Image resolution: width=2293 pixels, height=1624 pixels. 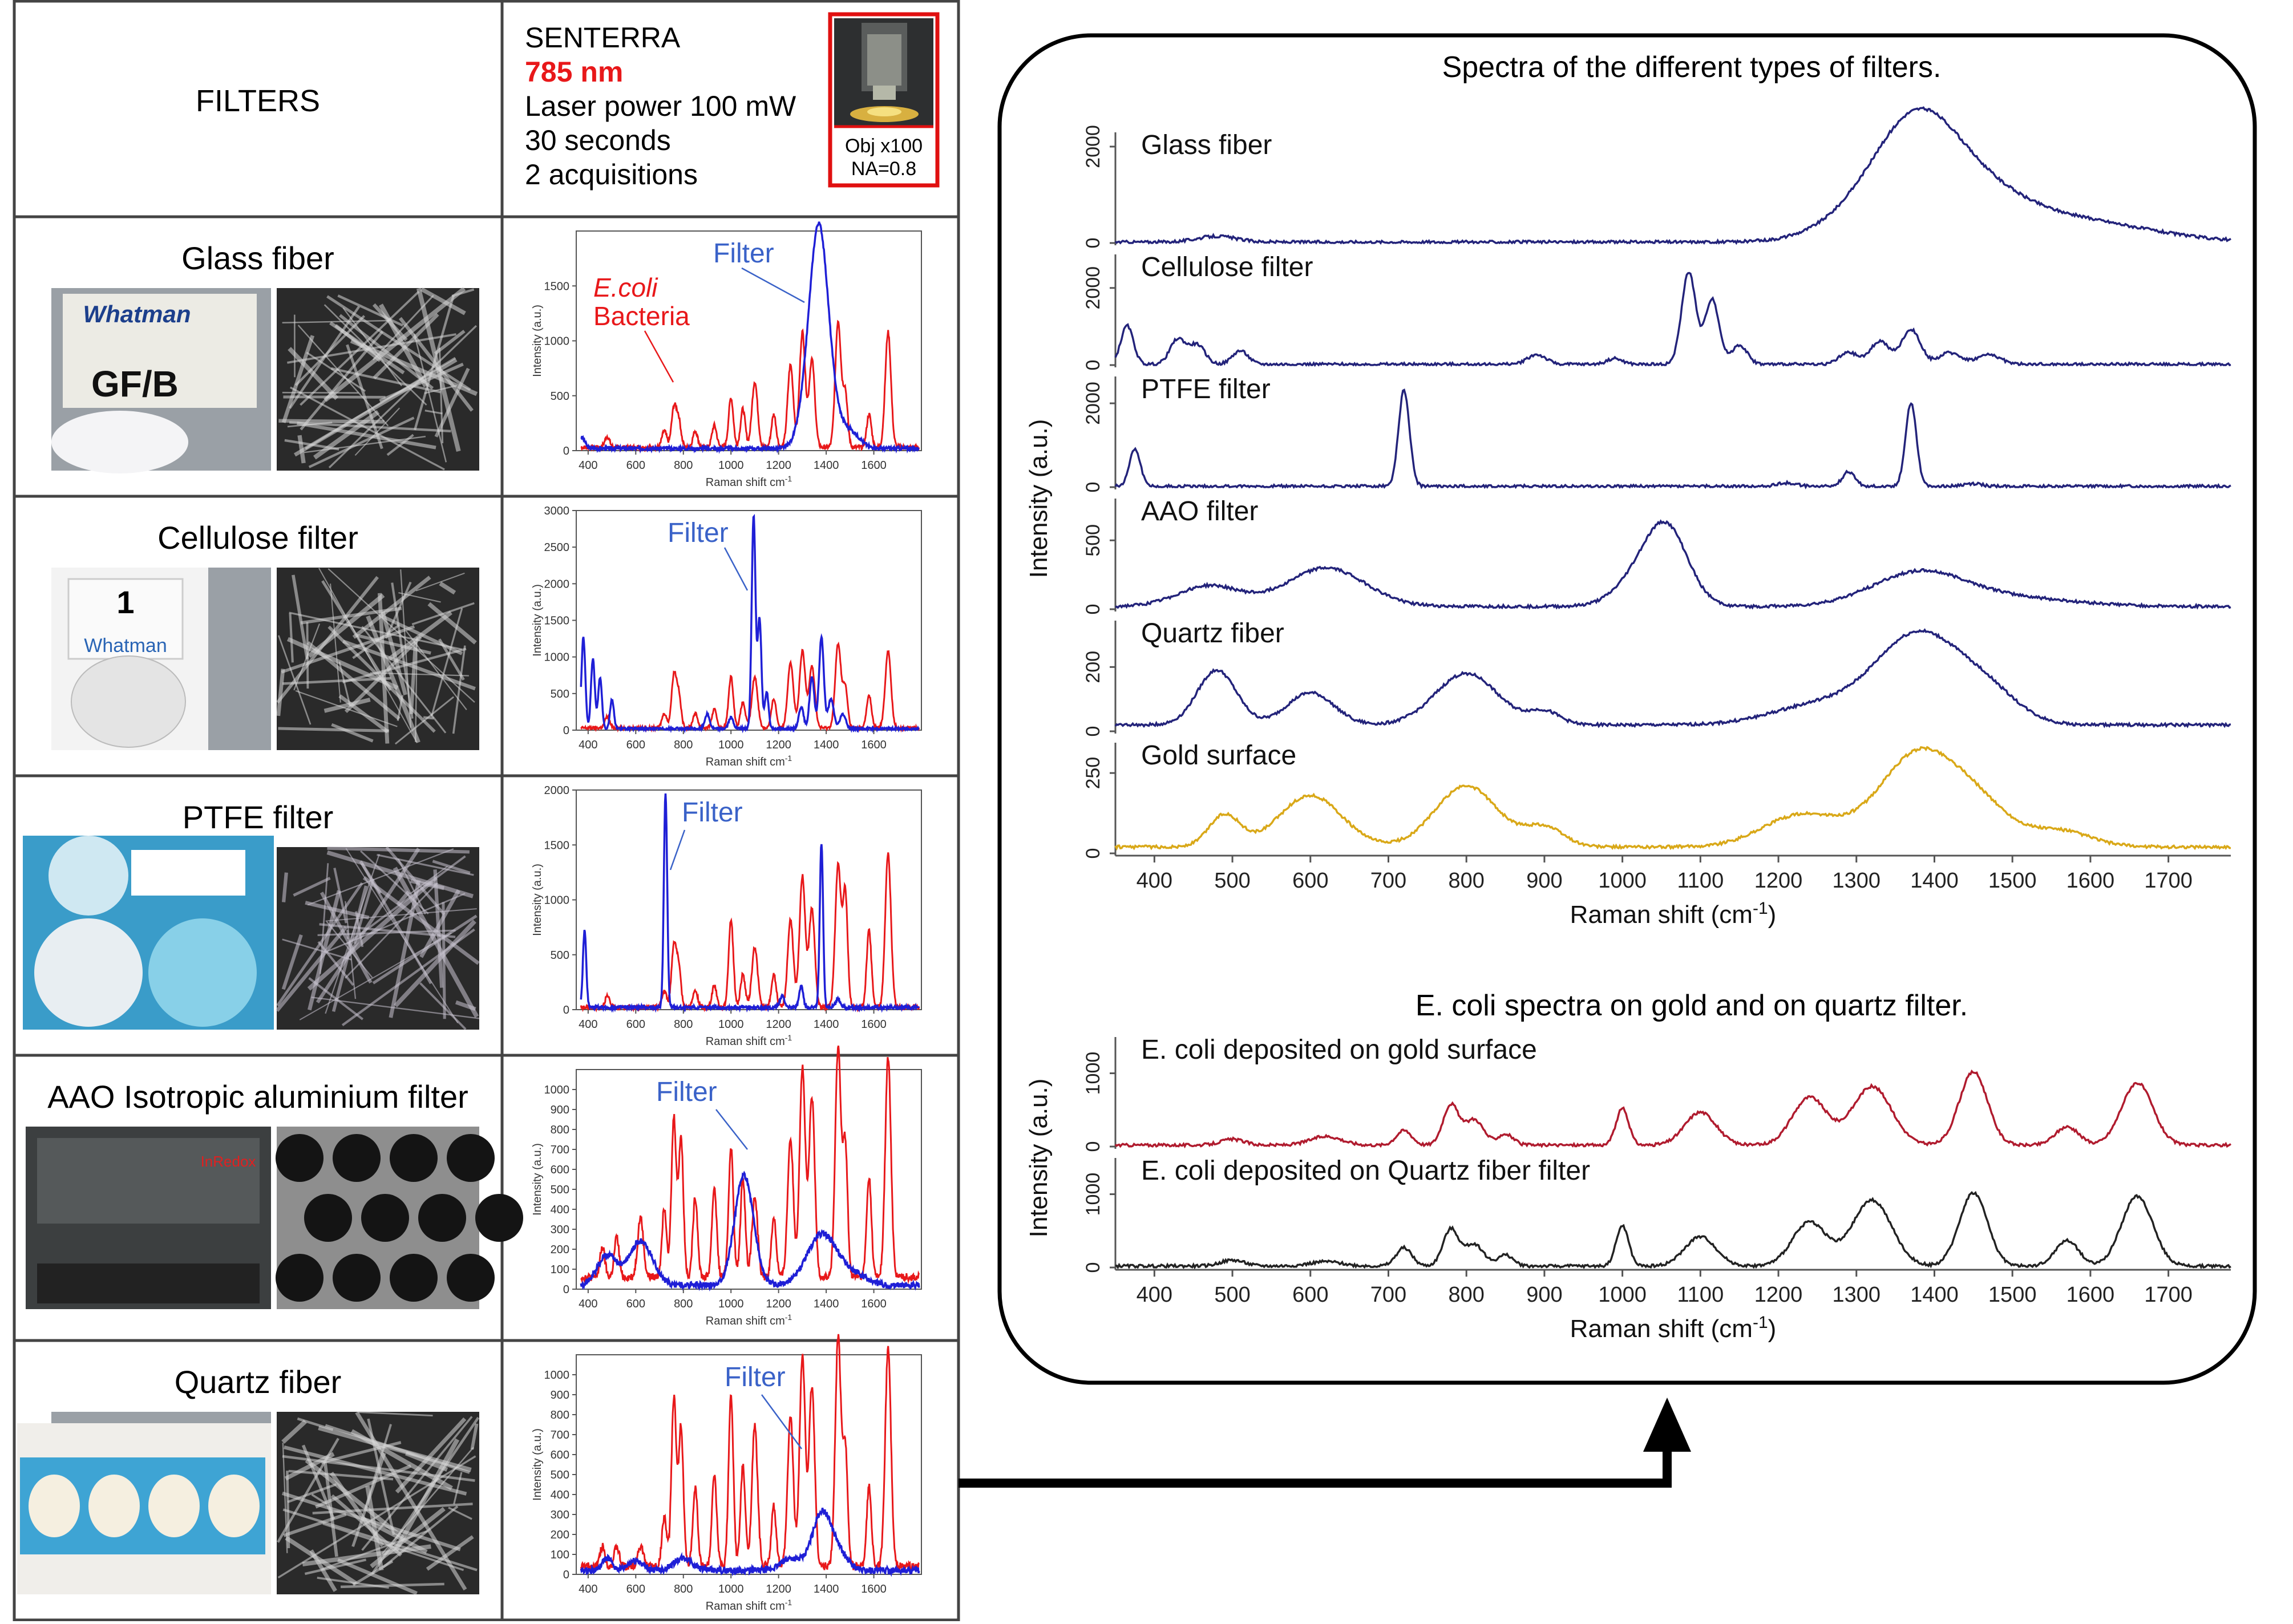 I want to click on y-tick-label: 1000, so click(x=557, y=1090).